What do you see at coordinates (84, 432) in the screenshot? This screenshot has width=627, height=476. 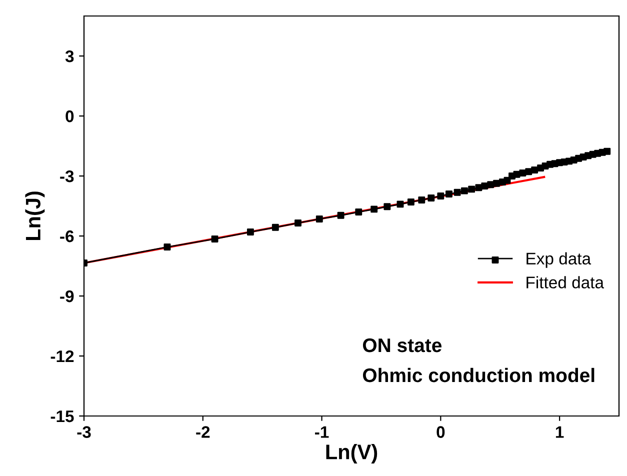 I see `x-tick-label: -3` at bounding box center [84, 432].